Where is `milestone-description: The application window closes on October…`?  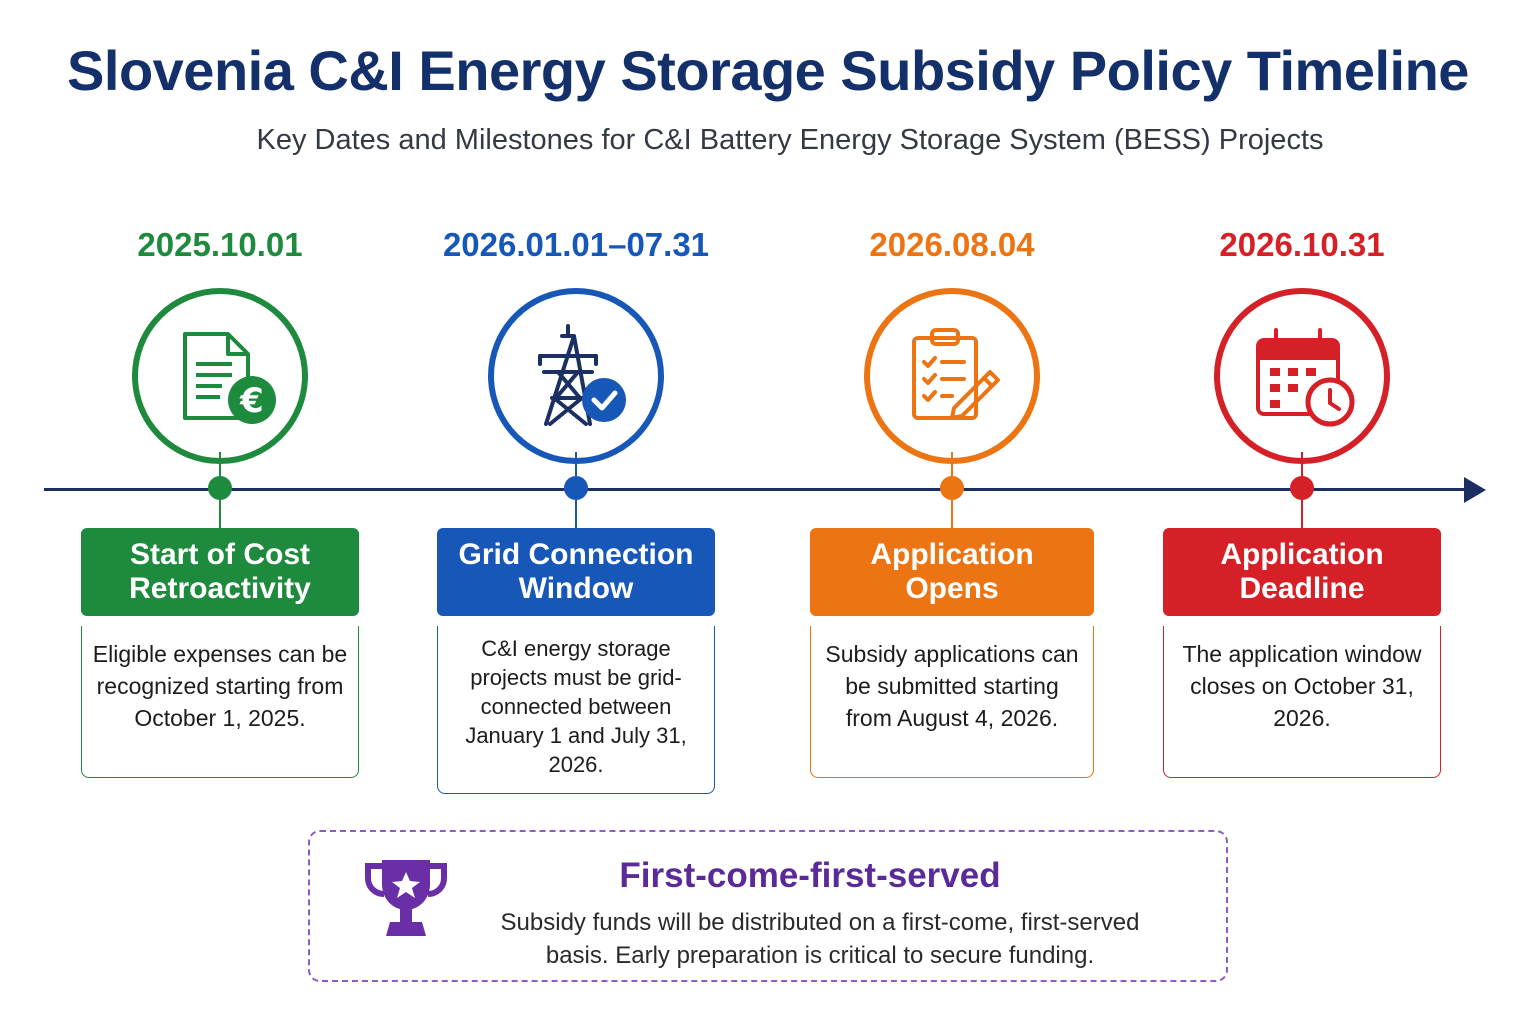 milestone-description: The application window closes on October… is located at coordinates (1302, 702).